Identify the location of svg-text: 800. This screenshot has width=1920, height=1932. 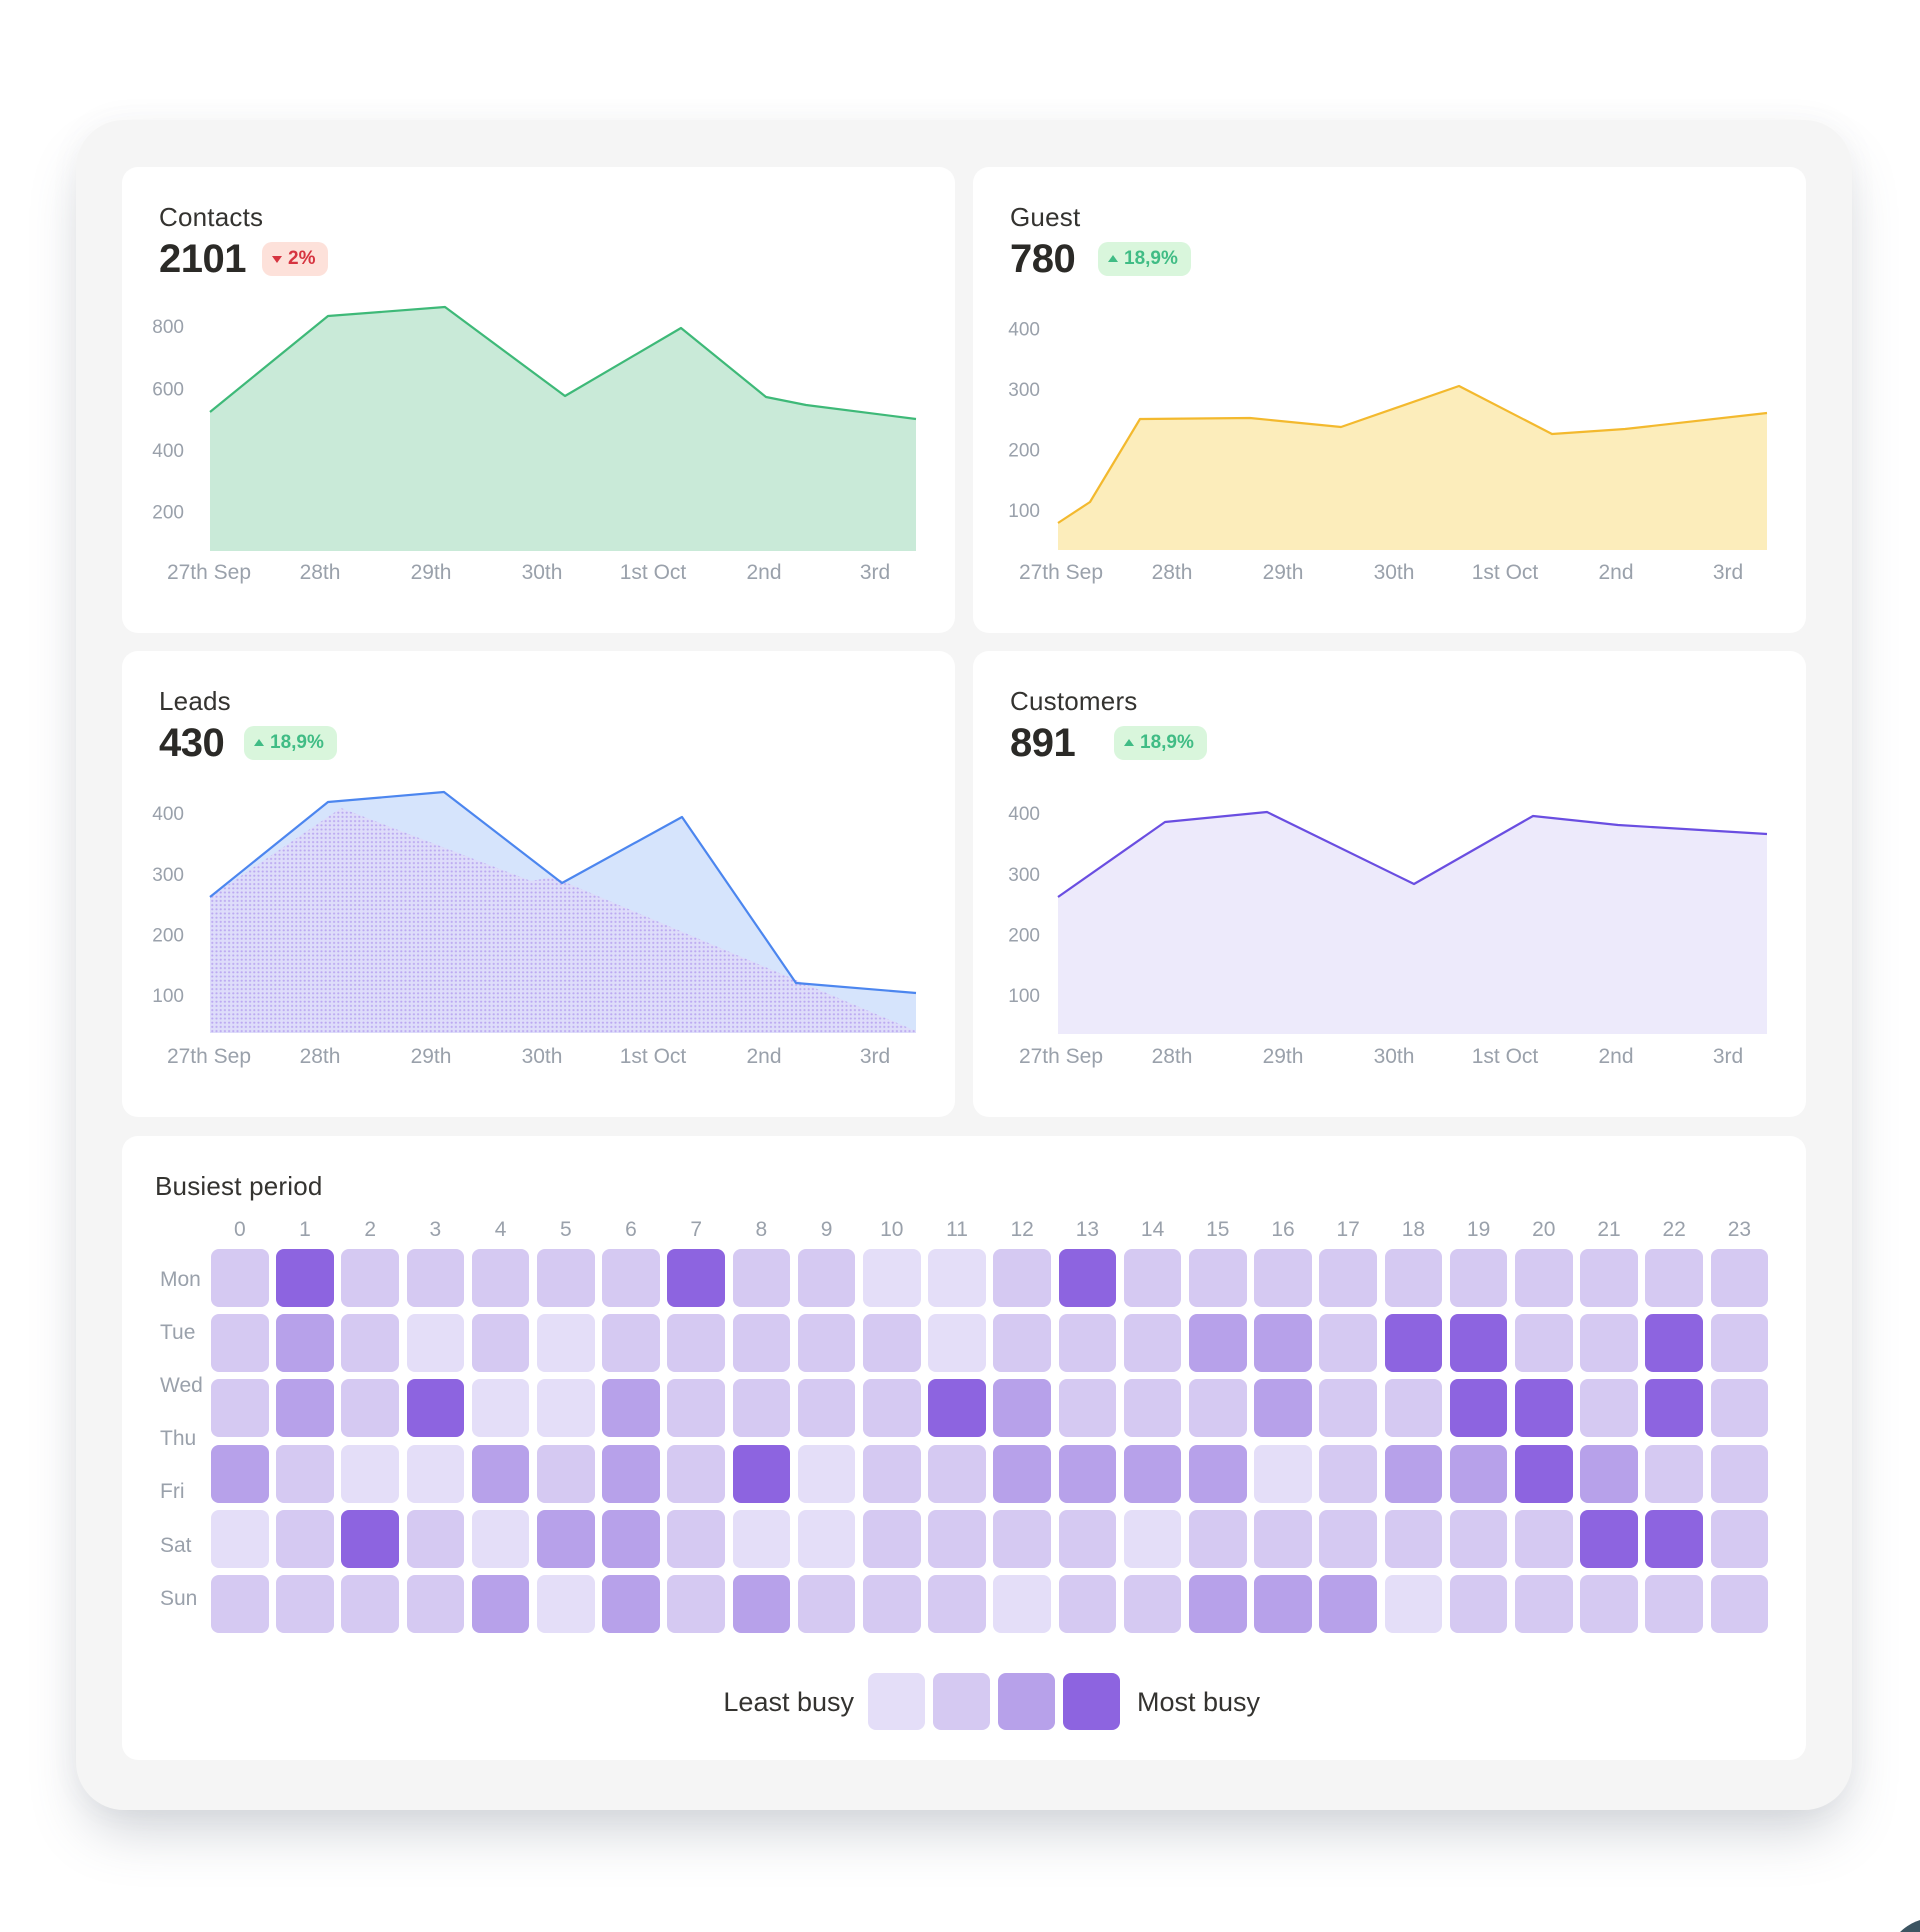
(168, 327).